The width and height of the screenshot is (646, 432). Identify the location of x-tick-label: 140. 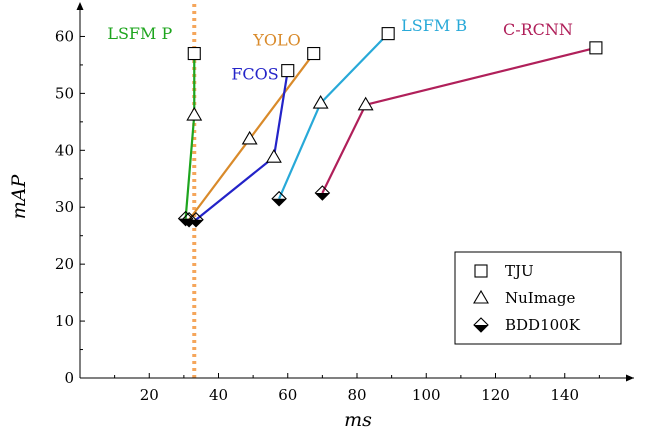
(564, 395).